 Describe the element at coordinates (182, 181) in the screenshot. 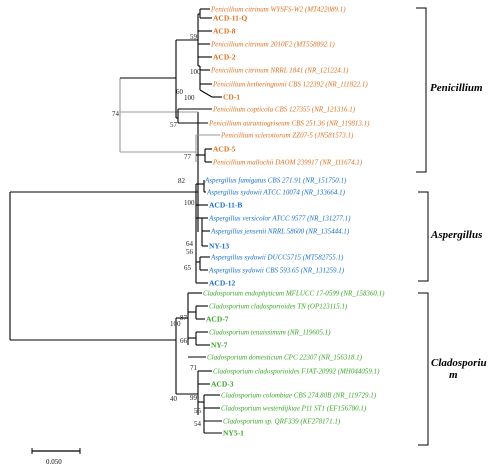

I see `bootstrap-value: 82` at that location.